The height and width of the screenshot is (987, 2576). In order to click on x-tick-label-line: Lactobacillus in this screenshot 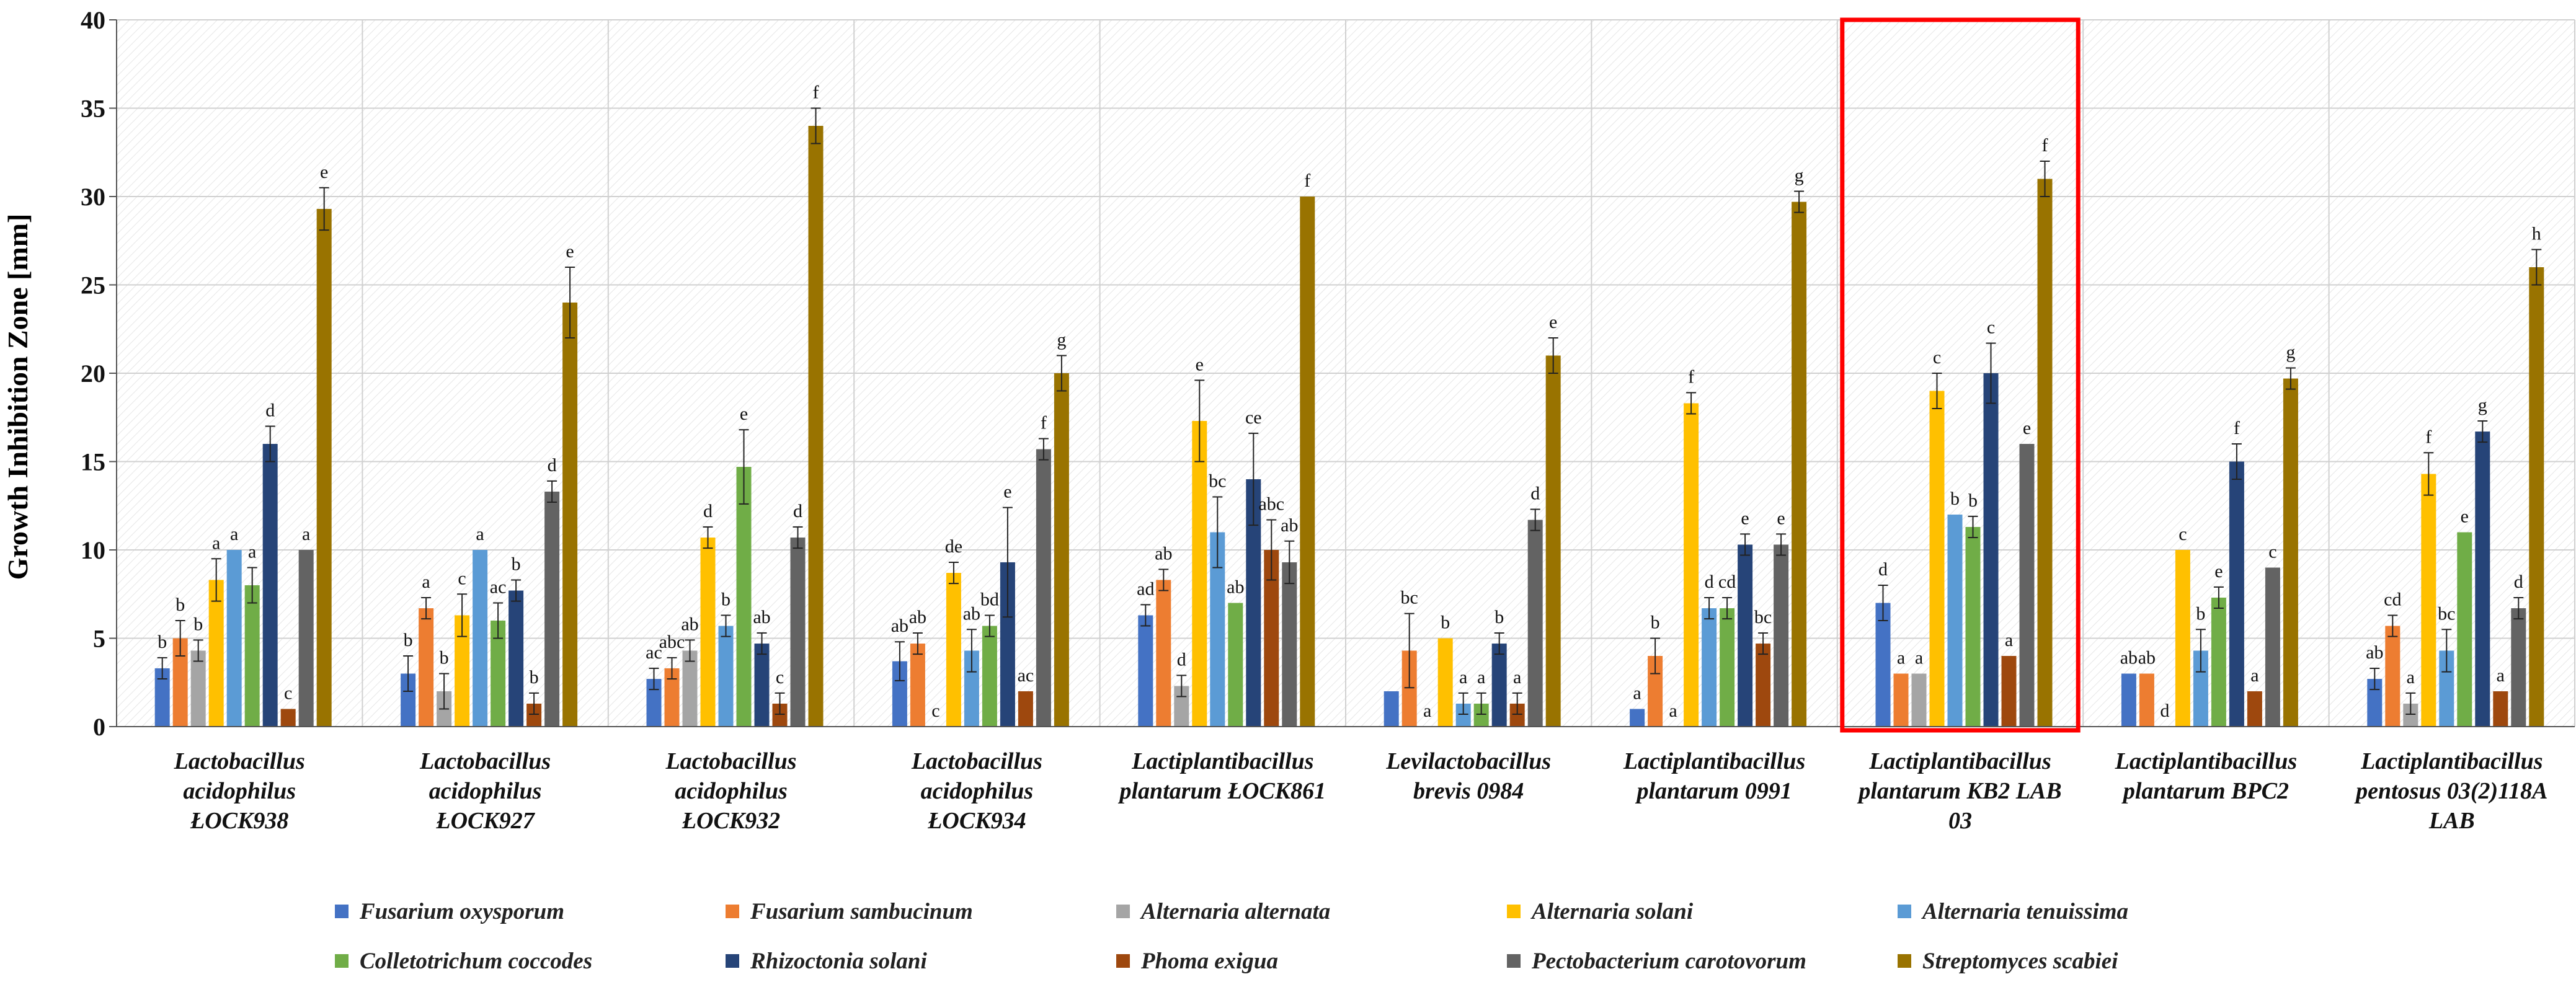, I will do `click(730, 761)`.